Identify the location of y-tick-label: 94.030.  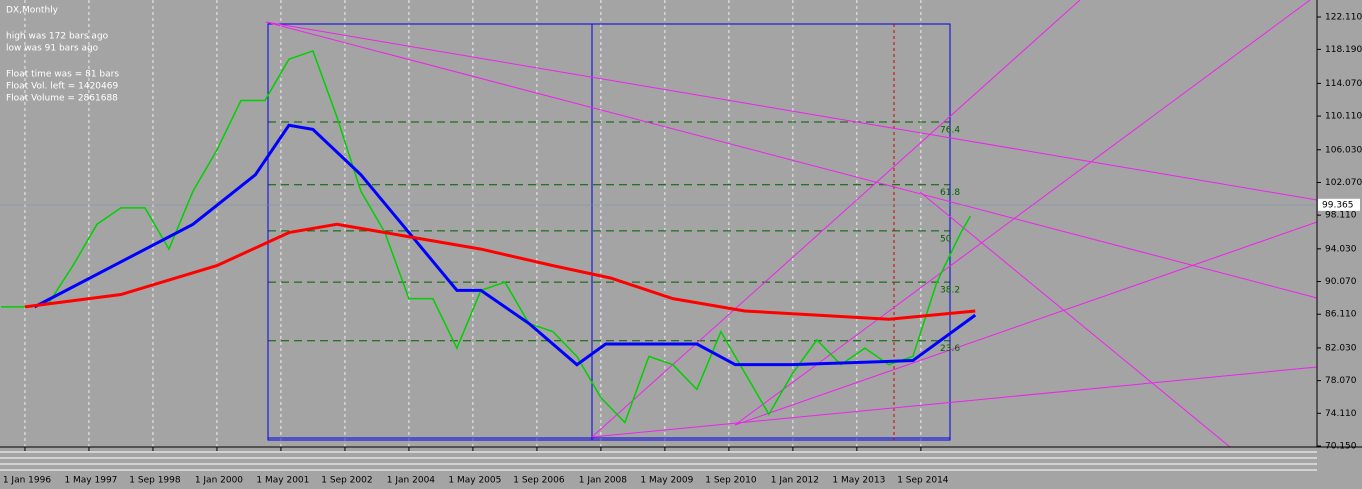
(1341, 249).